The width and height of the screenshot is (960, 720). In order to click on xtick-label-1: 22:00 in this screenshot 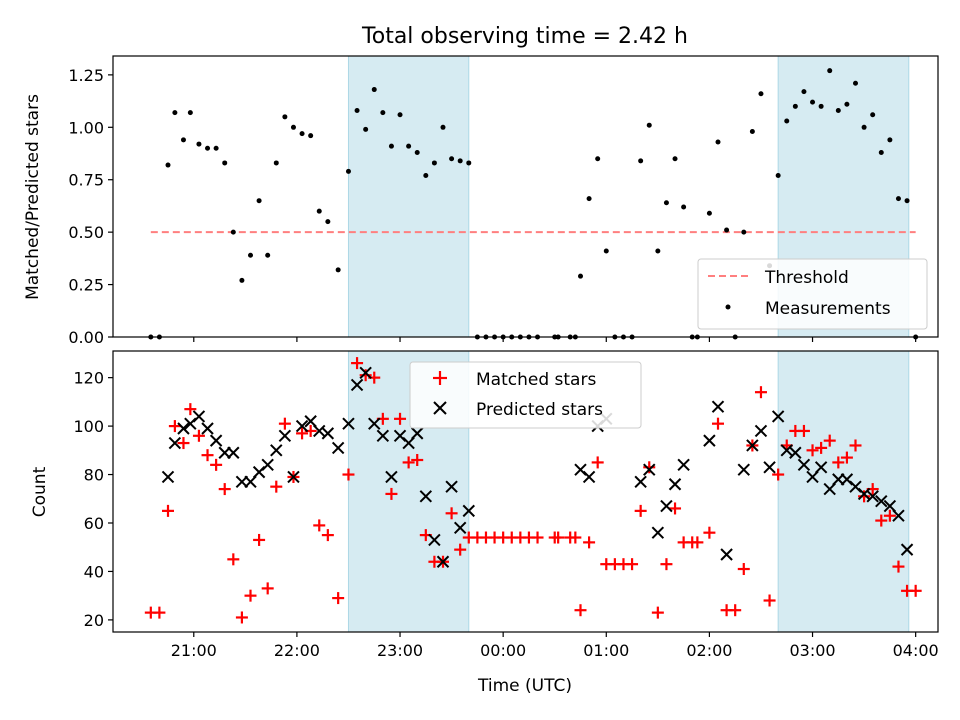, I will do `click(297, 650)`.